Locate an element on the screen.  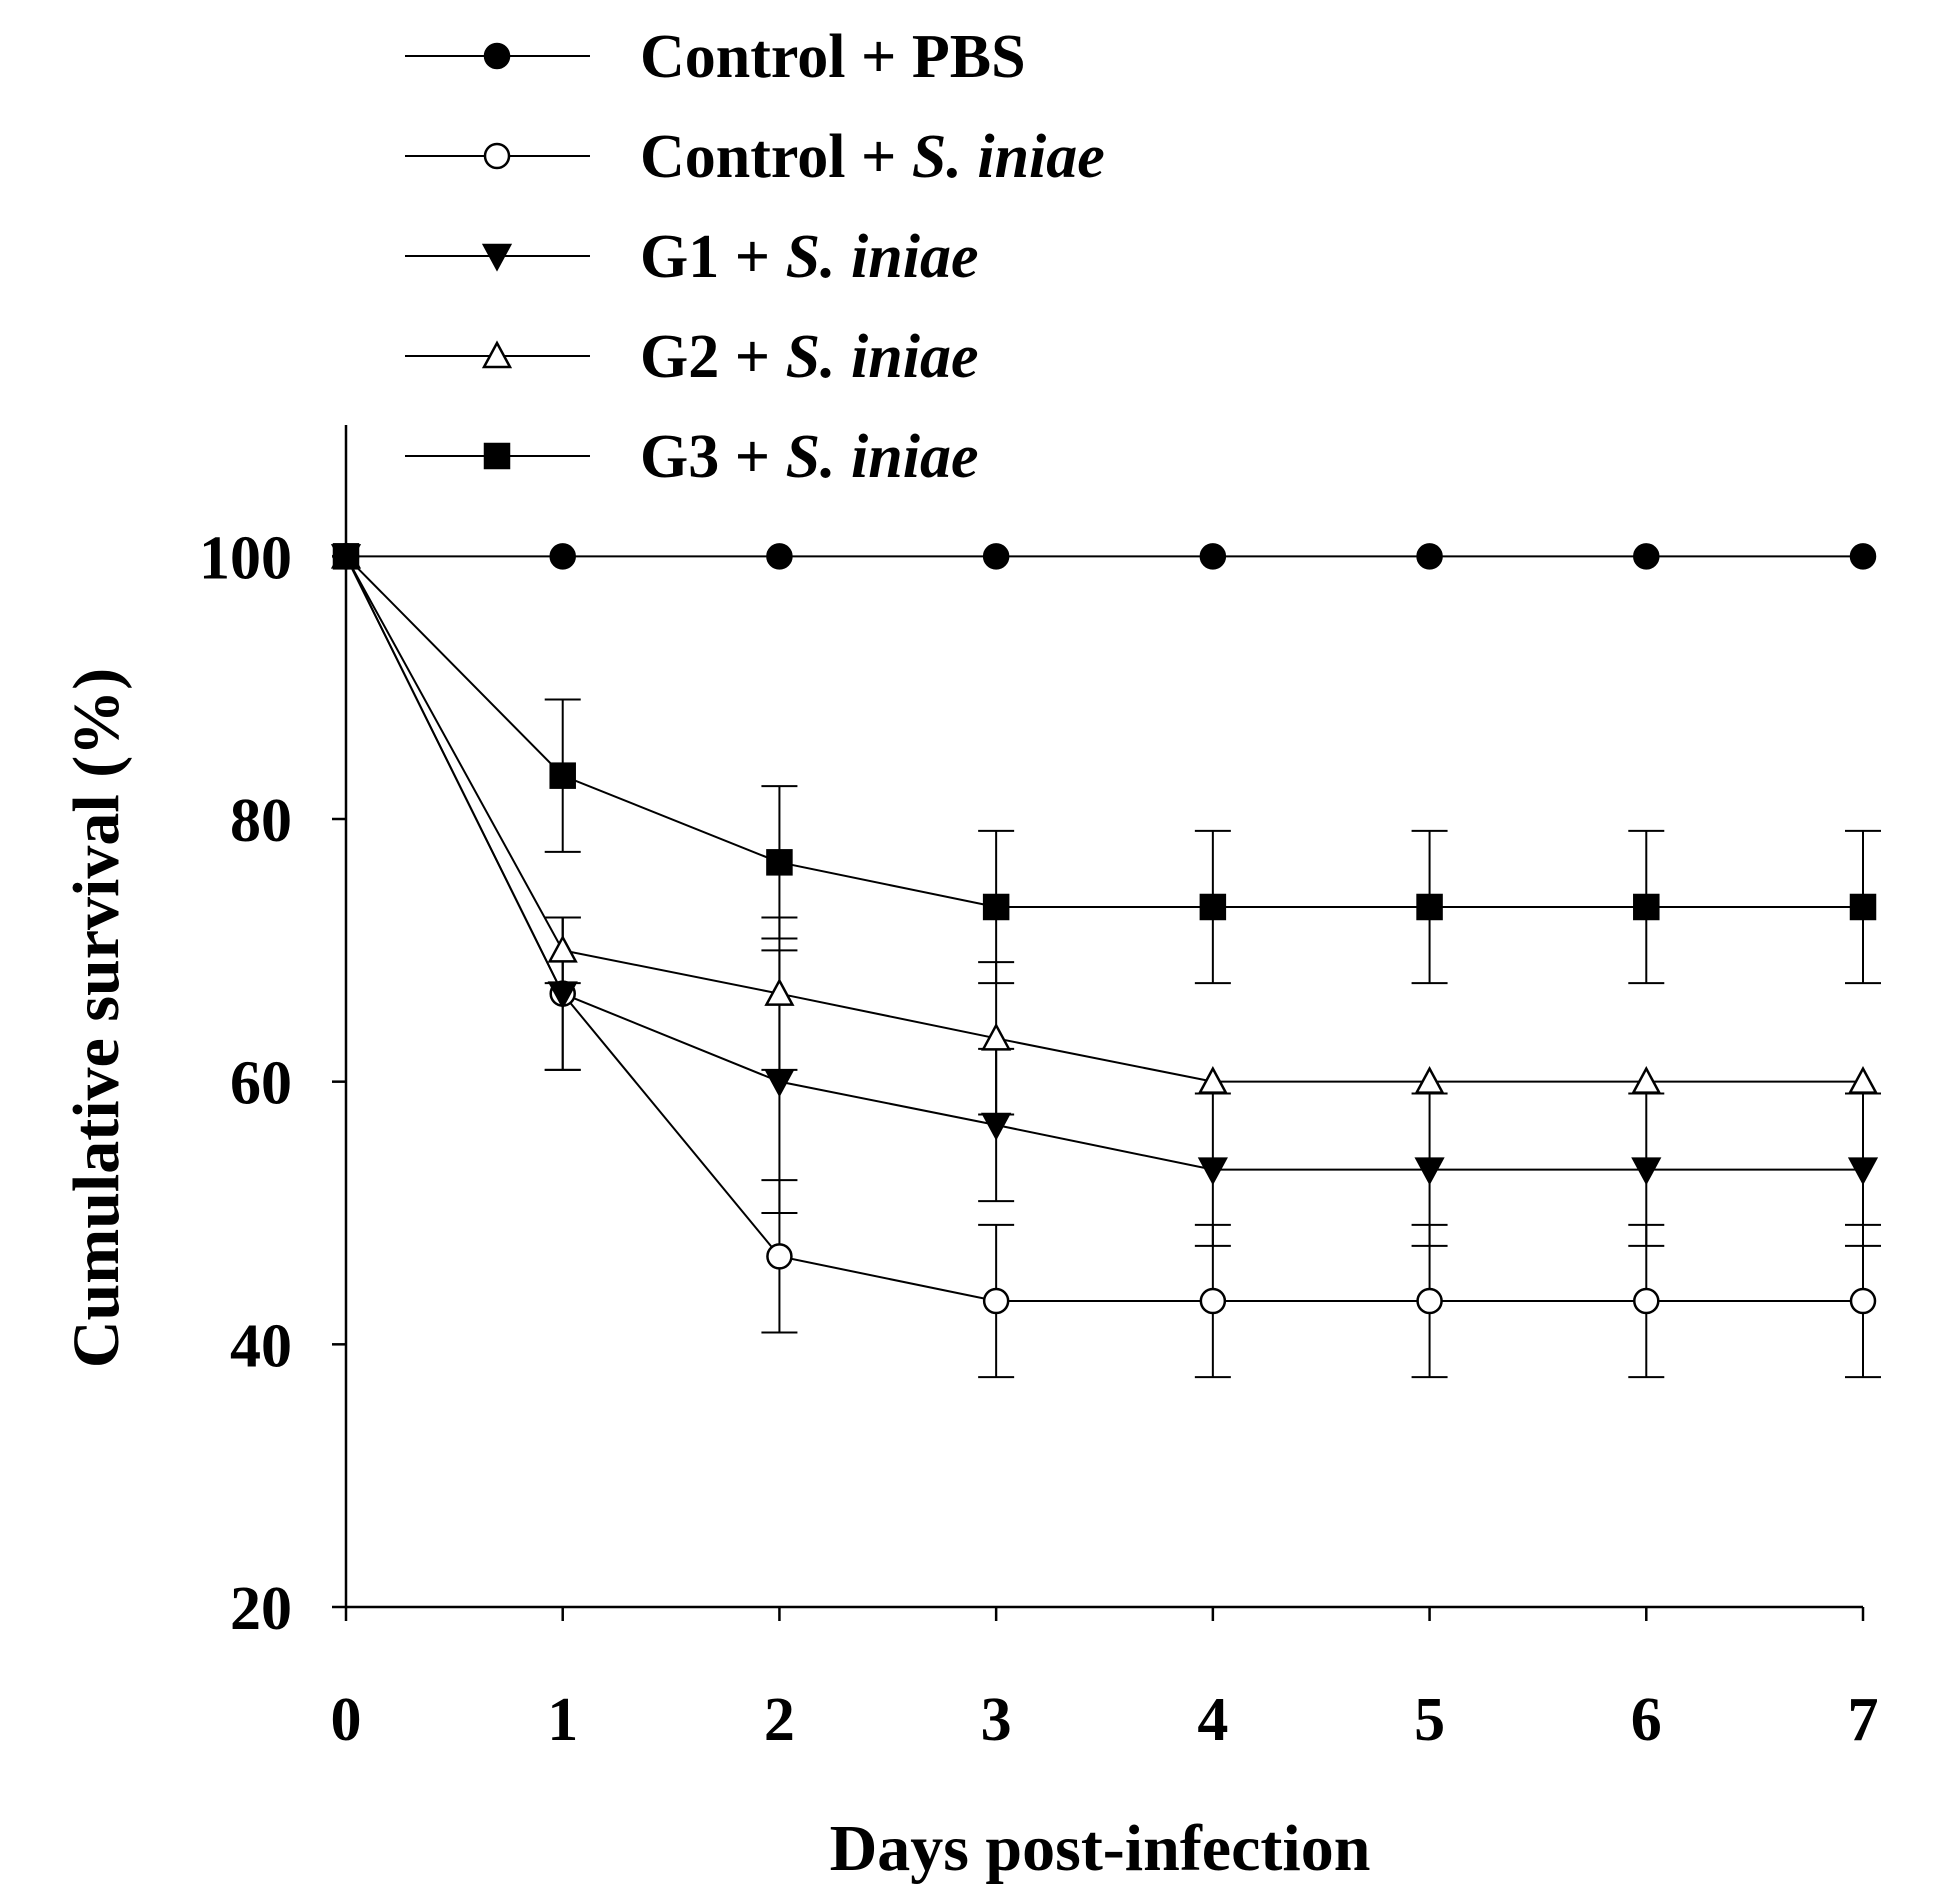
x-tick-label: 7 is located at coordinates (1863, 1720).